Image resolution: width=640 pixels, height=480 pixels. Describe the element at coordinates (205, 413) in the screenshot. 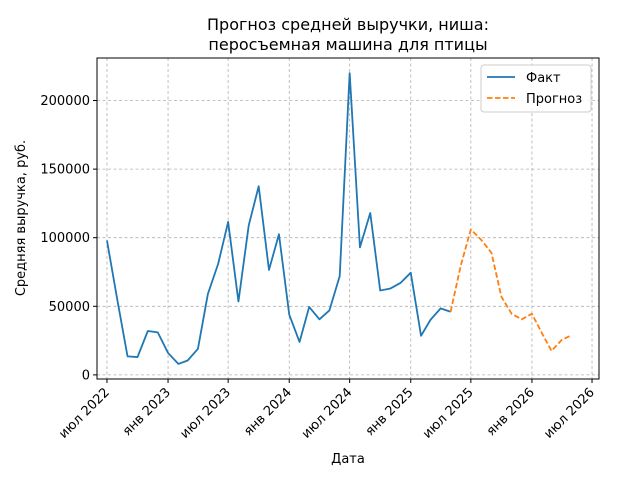

I see `x-tick-label: июл 2023` at that location.